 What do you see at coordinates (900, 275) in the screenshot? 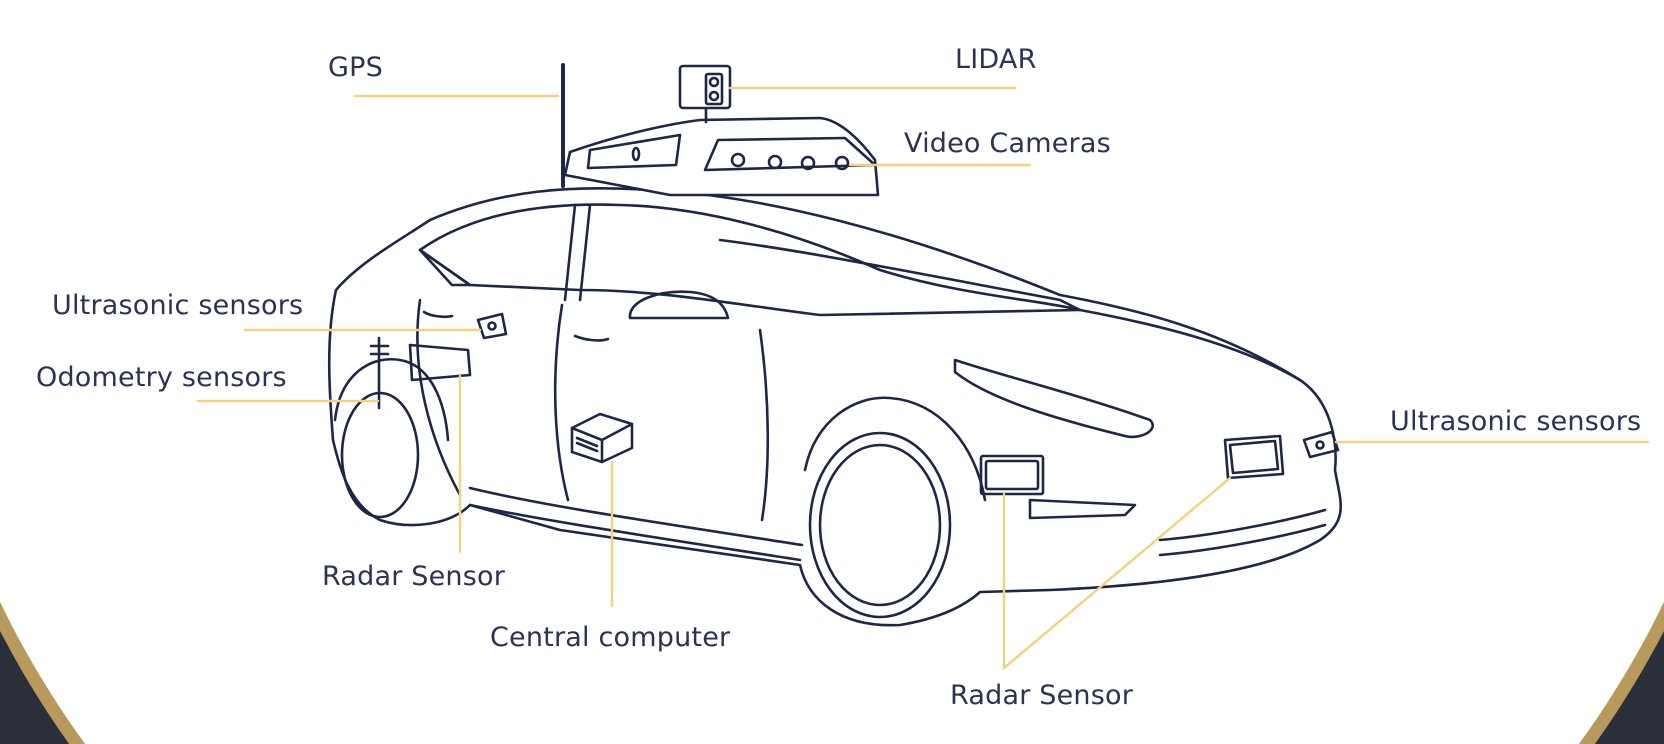
I see `windshield` at bounding box center [900, 275].